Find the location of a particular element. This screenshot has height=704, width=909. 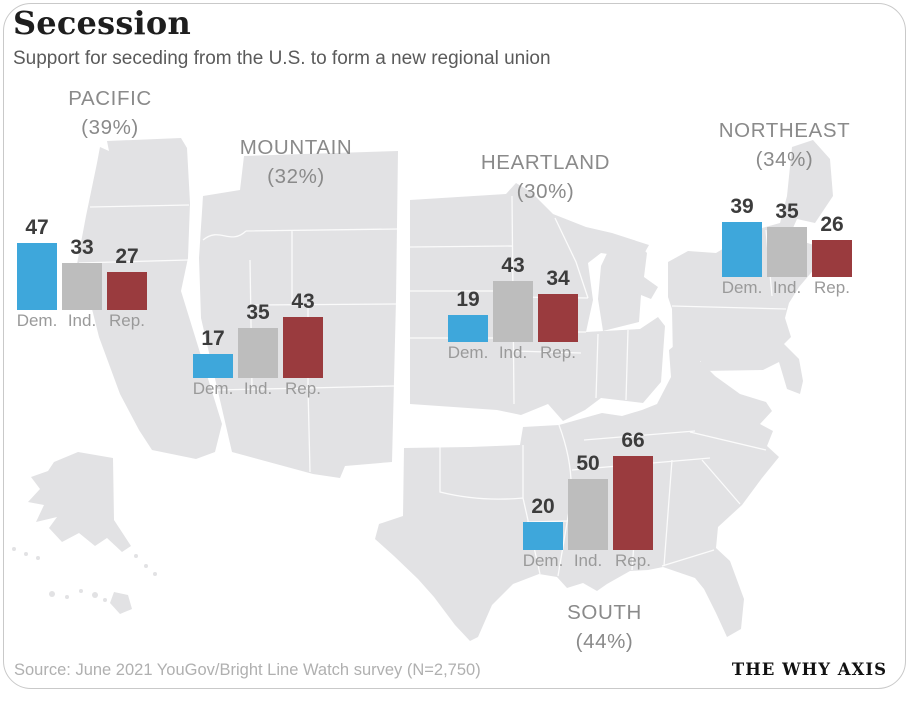

region-support: (32%) is located at coordinates (296, 176).